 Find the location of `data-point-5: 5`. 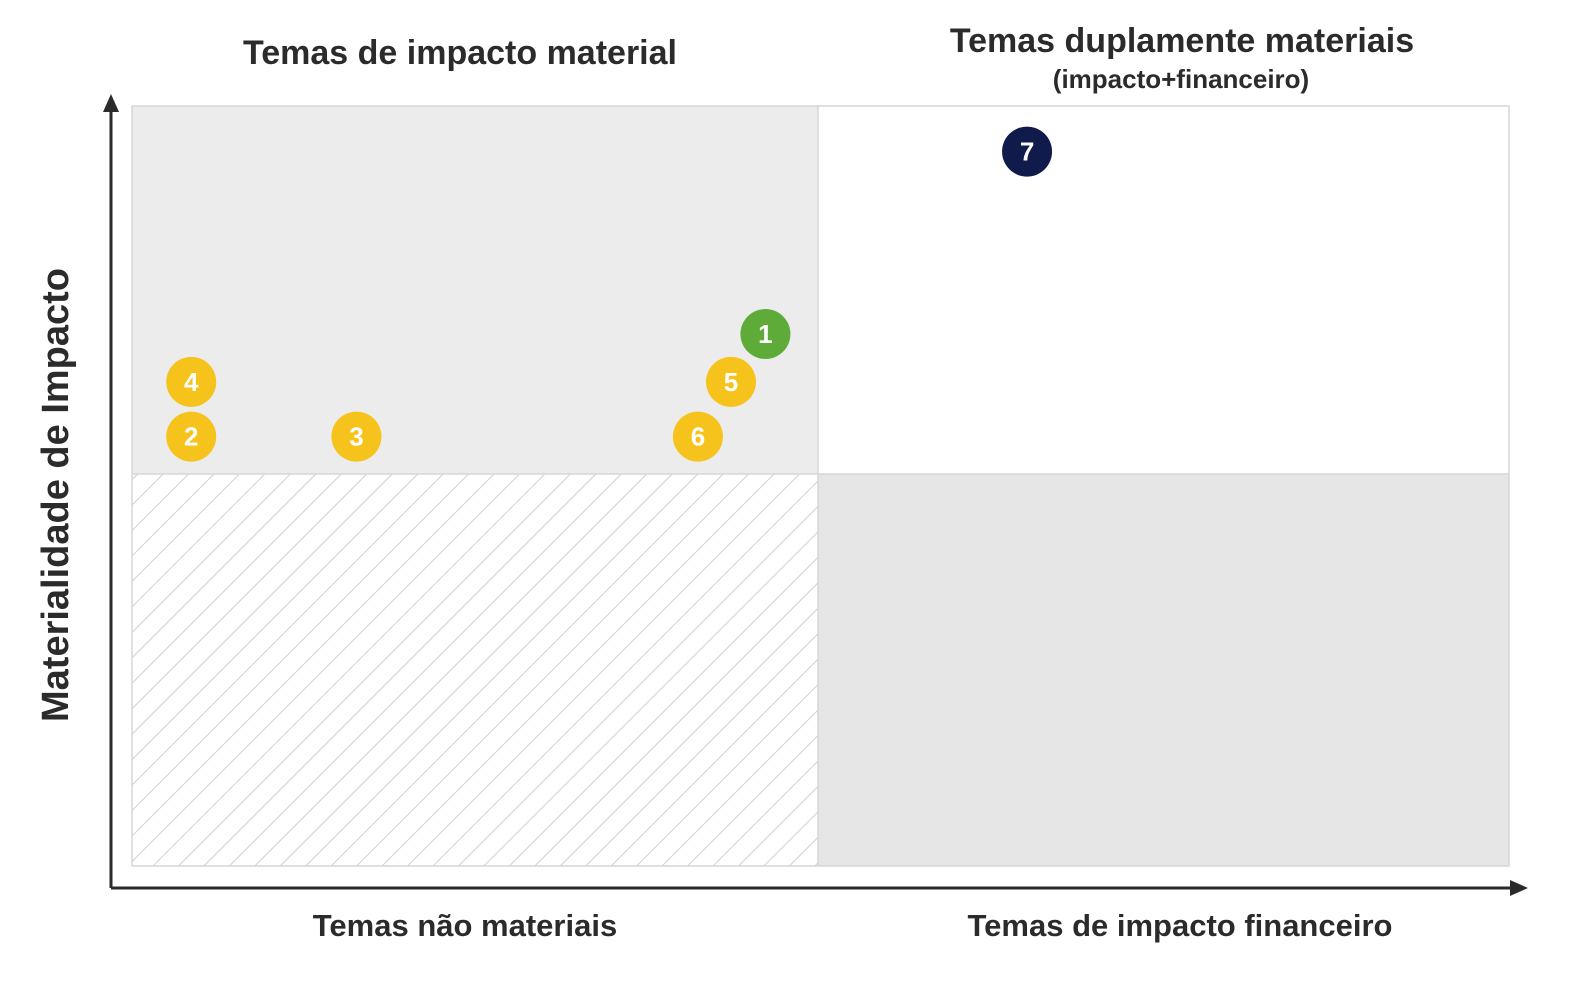

data-point-5: 5 is located at coordinates (730, 381).